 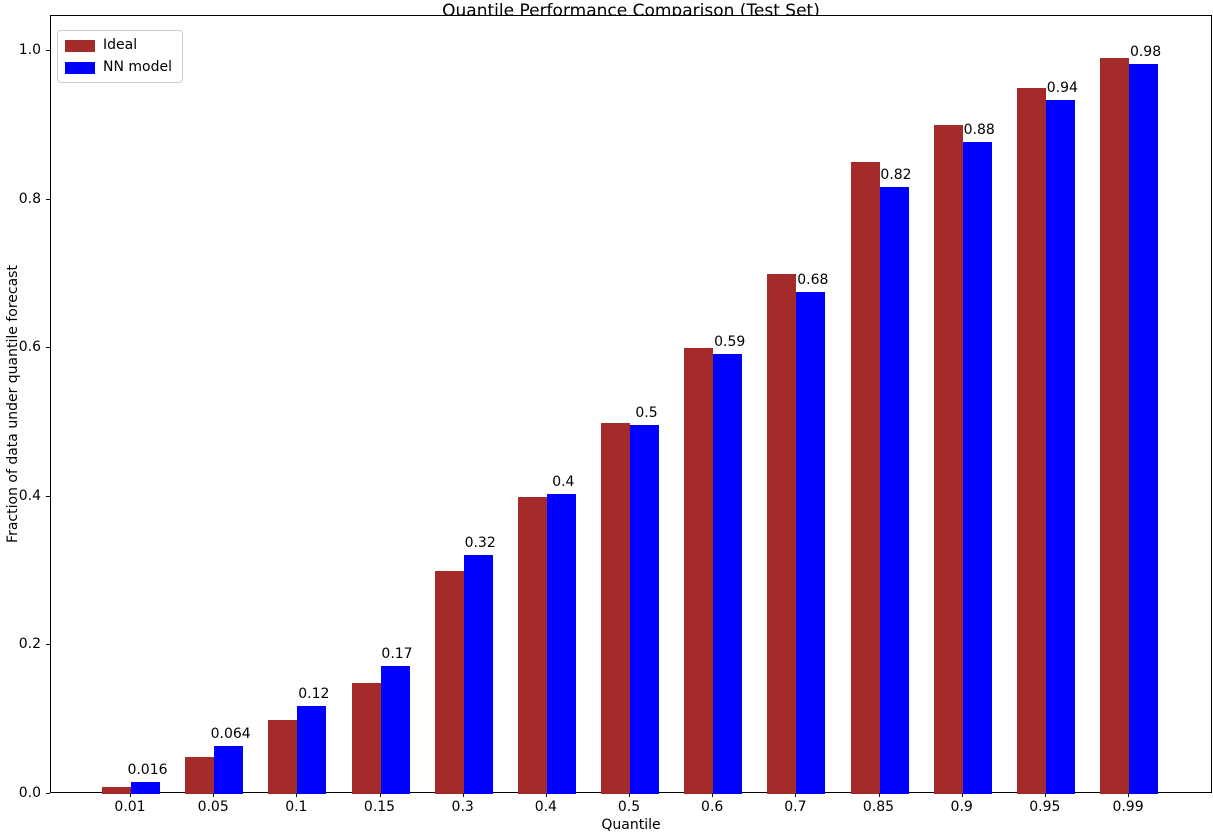 What do you see at coordinates (283, 756) in the screenshot?
I see `bar-ideal-0.1` at bounding box center [283, 756].